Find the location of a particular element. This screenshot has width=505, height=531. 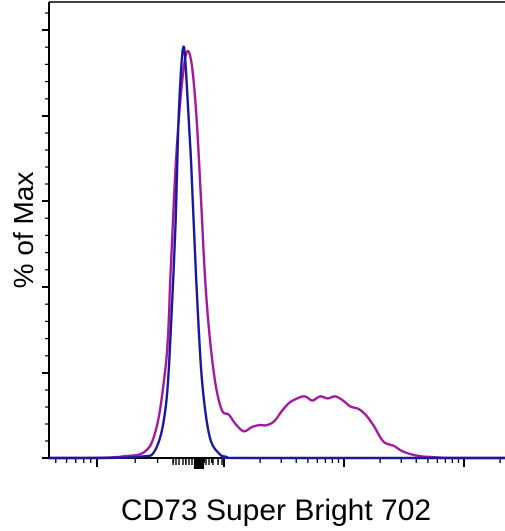

y-axis-label: % of Max is located at coordinates (23, 230).